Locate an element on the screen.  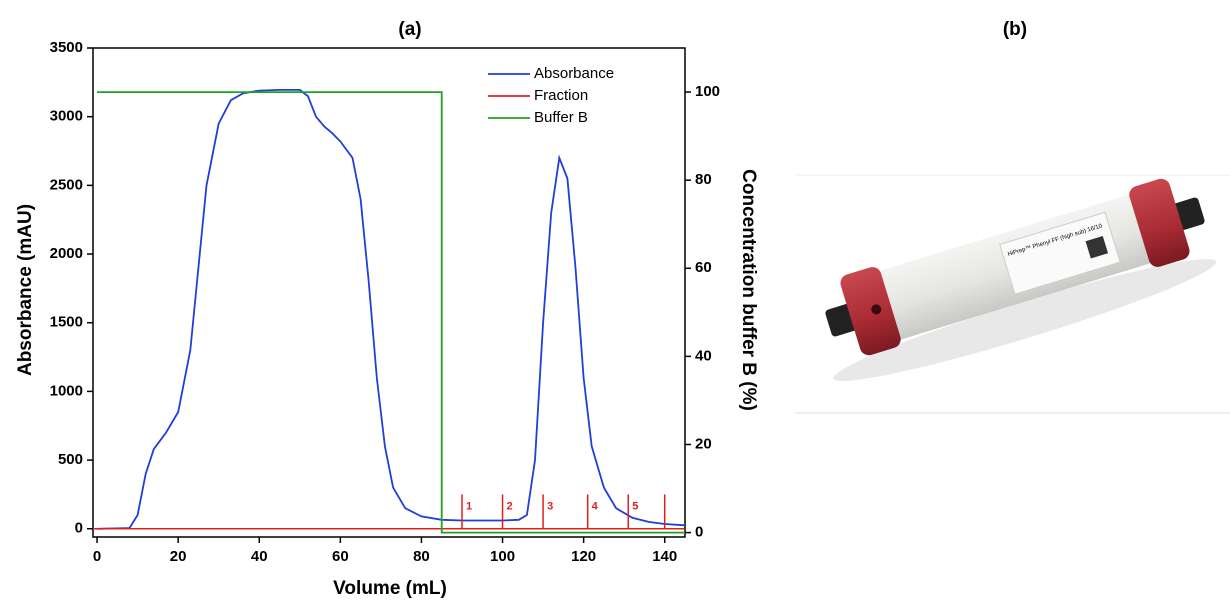
panel-b-title: (b) is located at coordinates (1015, 29).